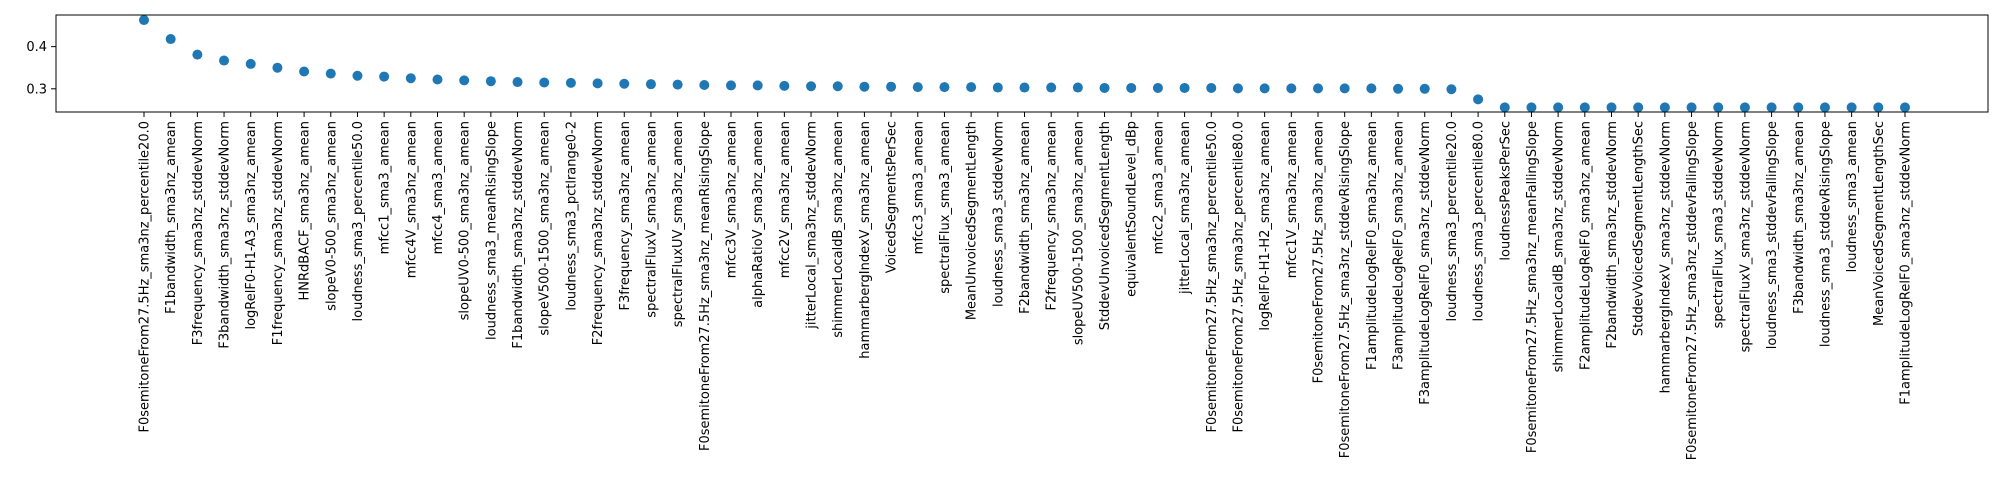 The height and width of the screenshot is (500, 2000). Describe the element at coordinates (1265, 226) in the screenshot. I see `x-tick-label: logRelF0-H1-H2_sma3nz_amean` at that location.